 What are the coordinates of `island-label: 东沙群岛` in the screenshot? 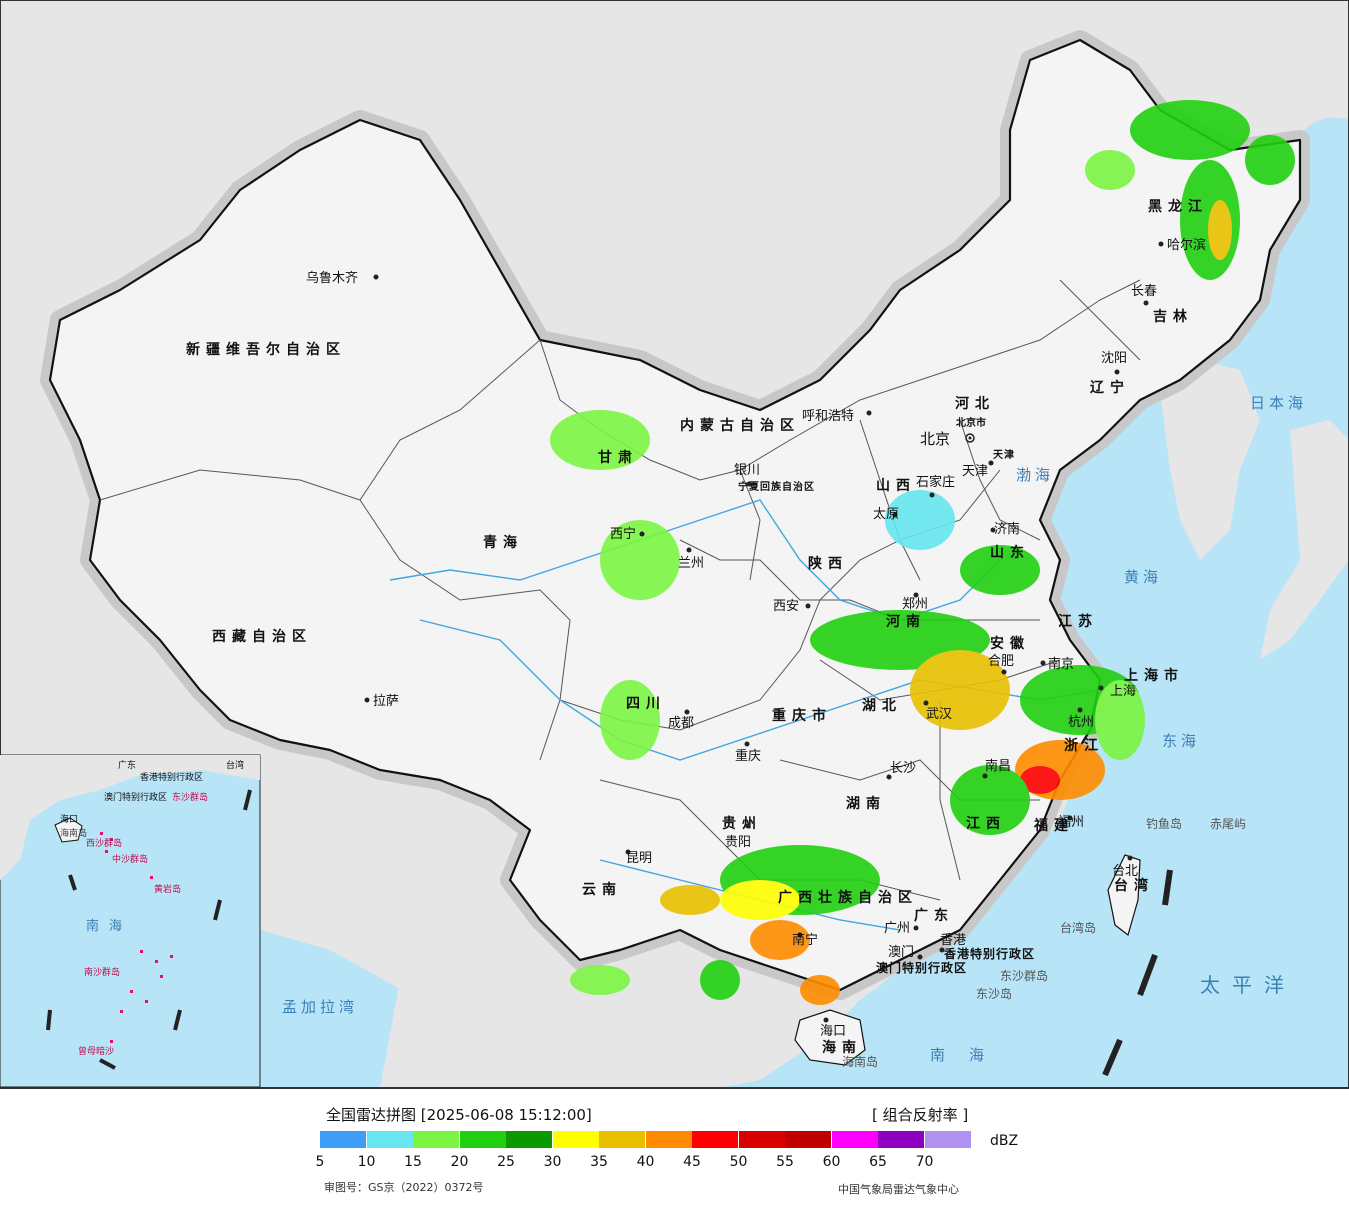 It's located at (1024, 975).